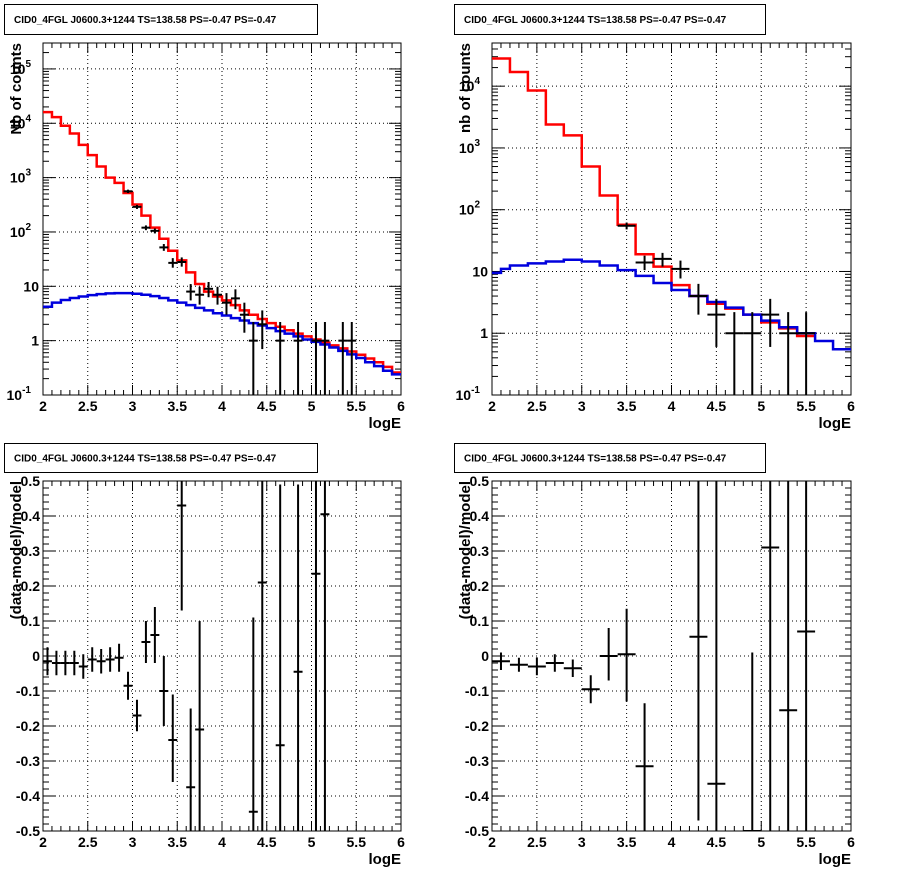  Describe the element at coordinates (312, 406) in the screenshot. I see `x-tick-label: 5` at that location.